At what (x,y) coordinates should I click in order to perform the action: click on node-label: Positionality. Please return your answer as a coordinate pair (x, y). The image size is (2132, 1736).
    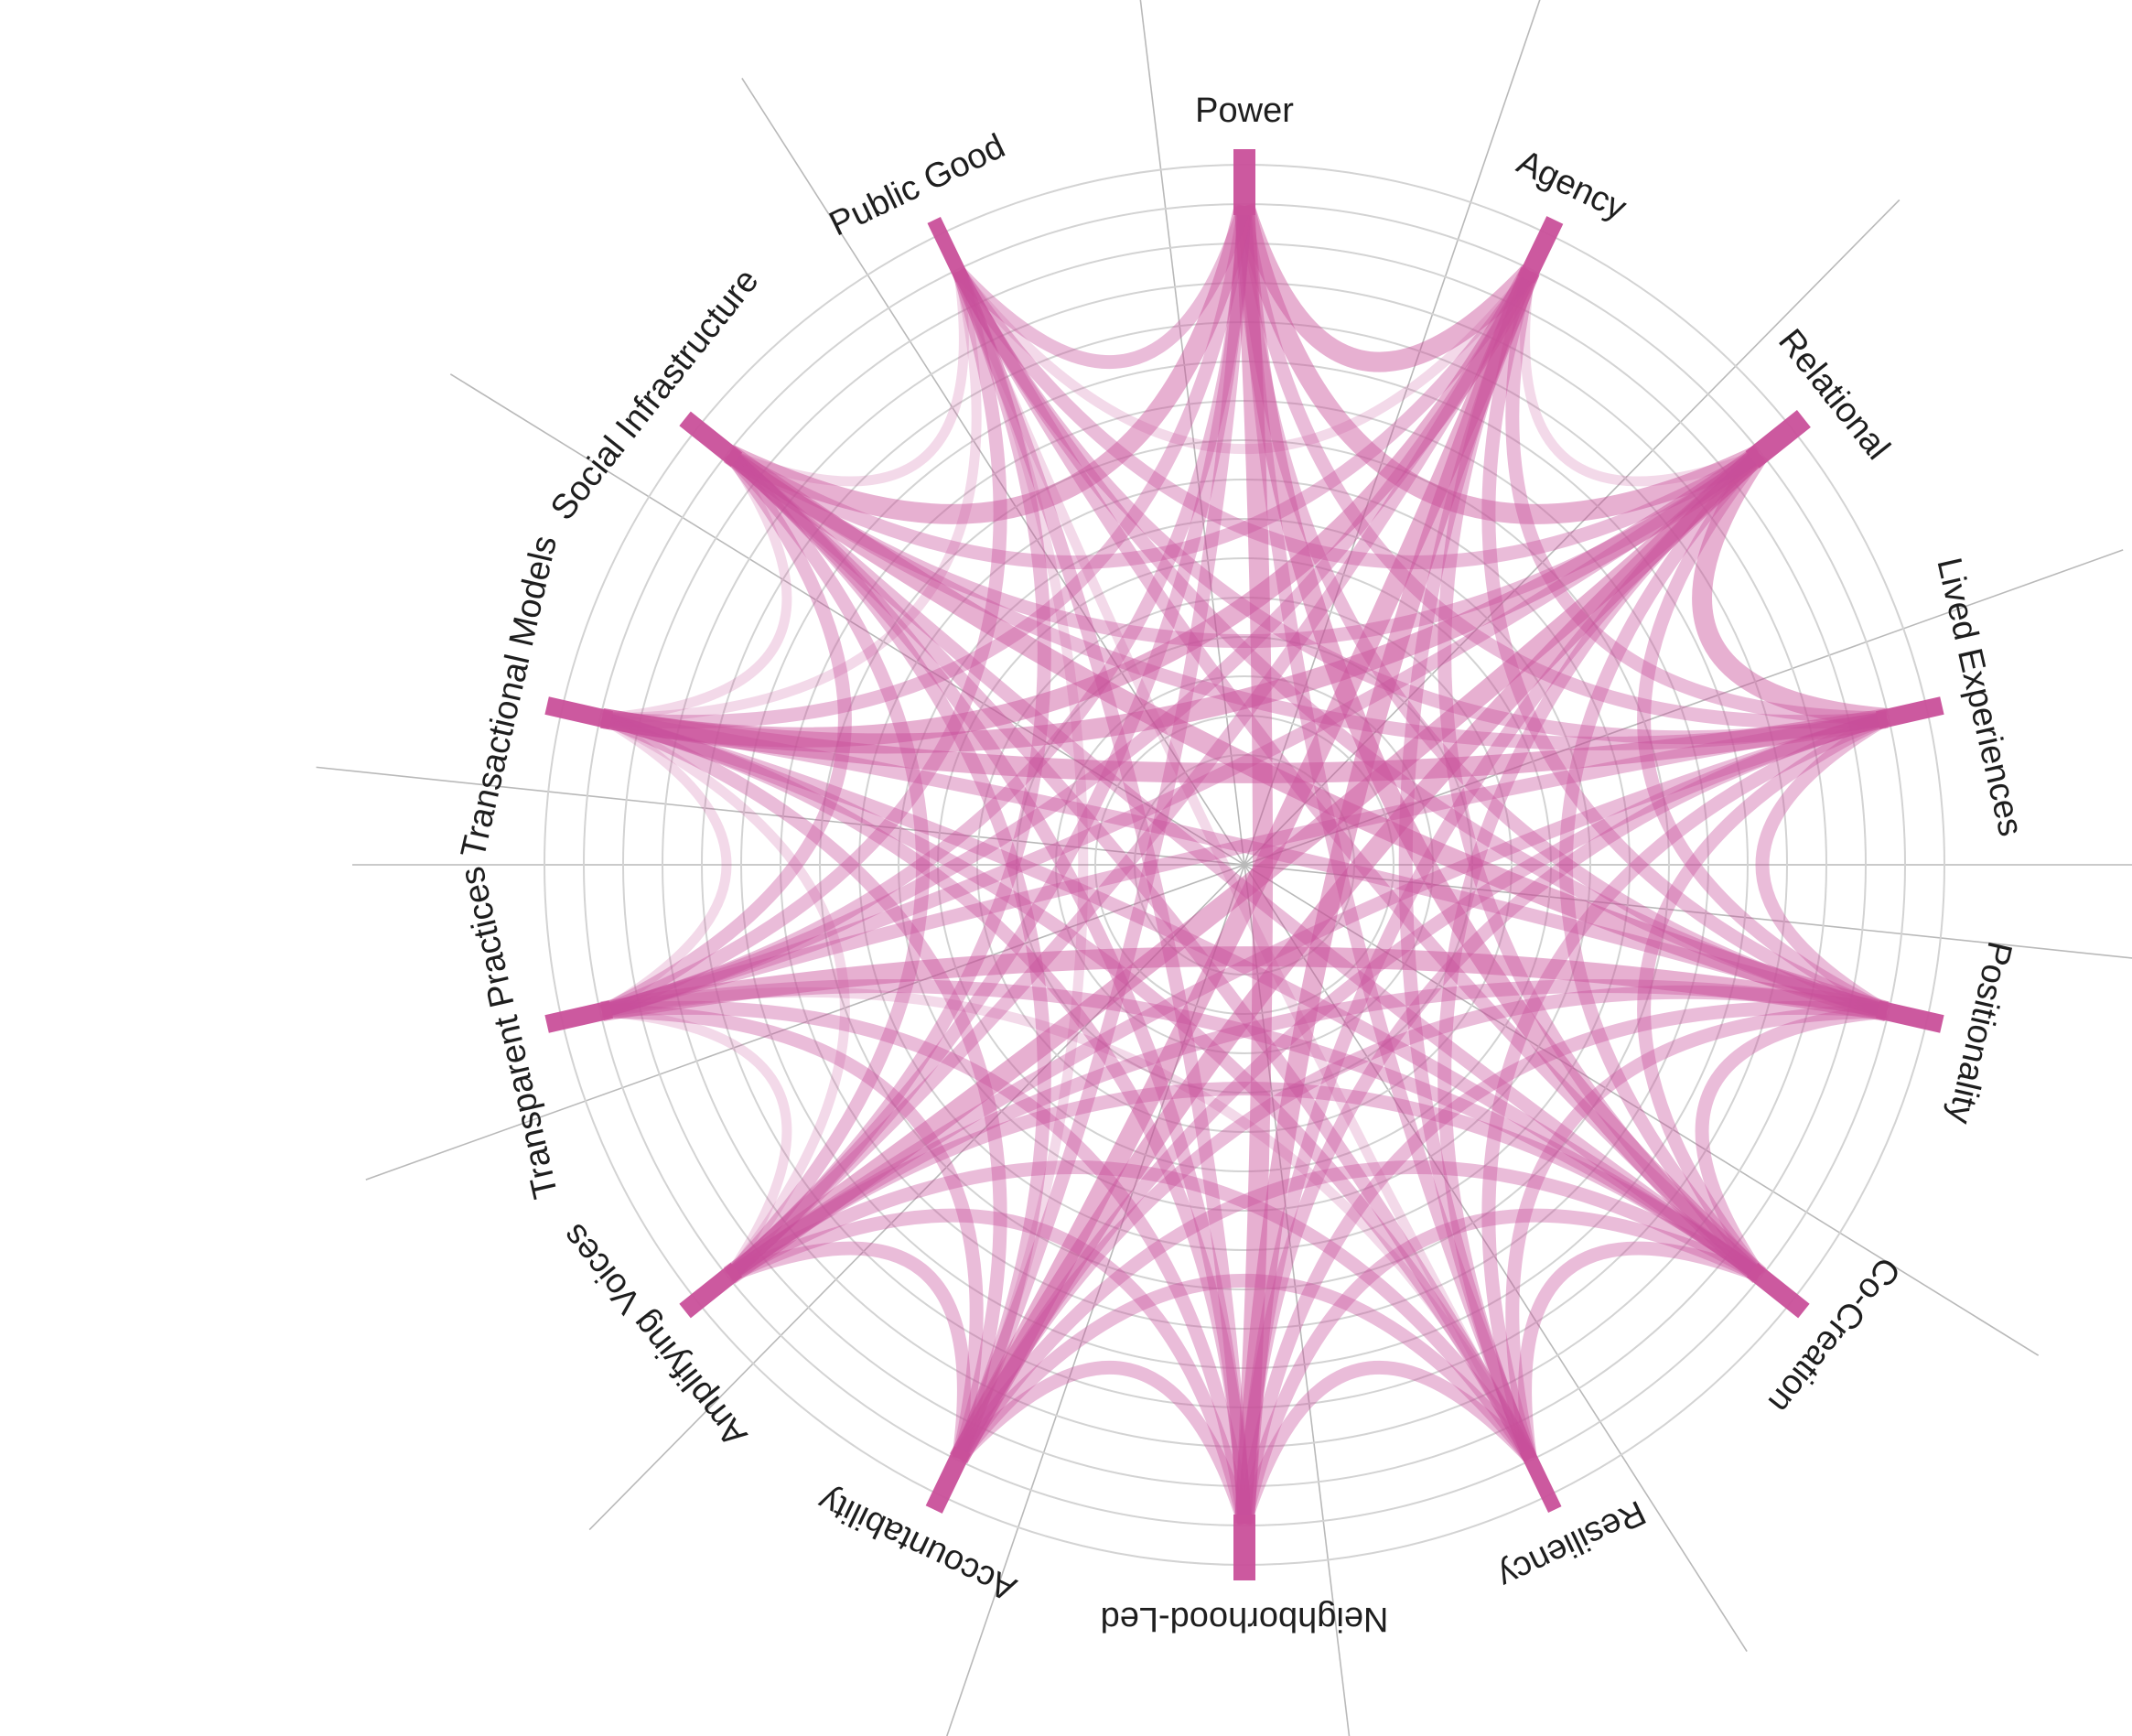
    Looking at the image, I should click on (1980, 1032).